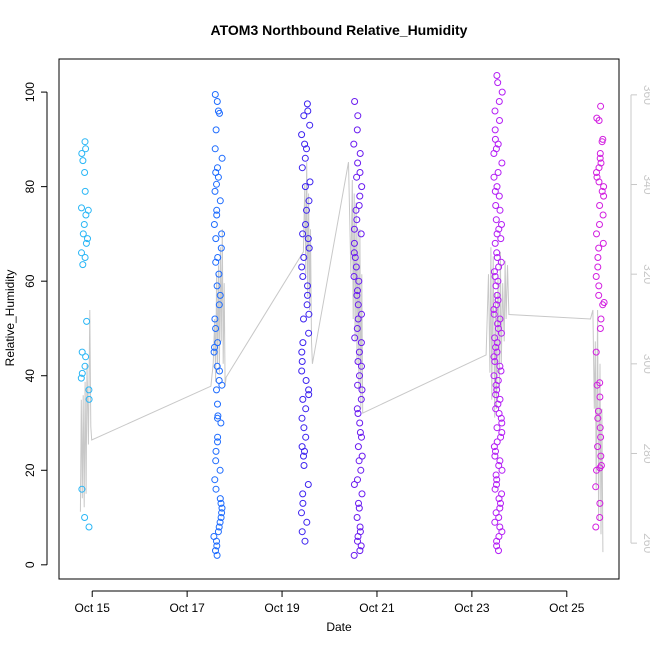  Describe the element at coordinates (645, 95) in the screenshot. I see `y2-tick-label: 360` at that location.